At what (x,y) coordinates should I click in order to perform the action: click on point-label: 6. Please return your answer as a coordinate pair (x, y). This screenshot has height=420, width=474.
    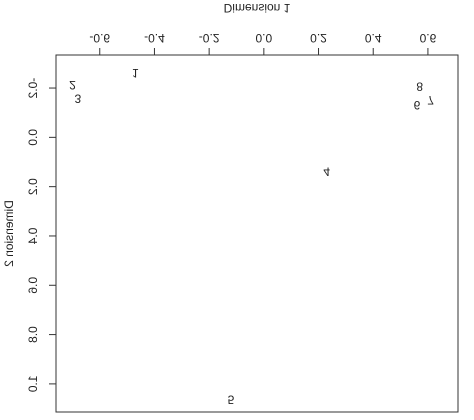
    Looking at the image, I should click on (417, 105).